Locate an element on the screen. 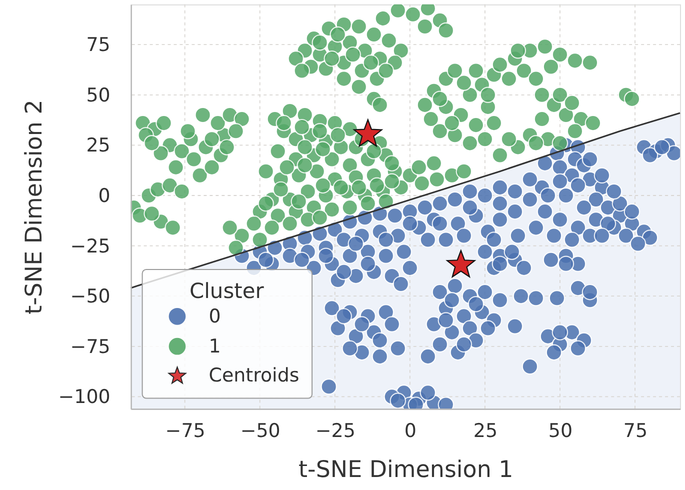 This screenshot has height=490, width=685. x-tick-label: 50 is located at coordinates (560, 431).